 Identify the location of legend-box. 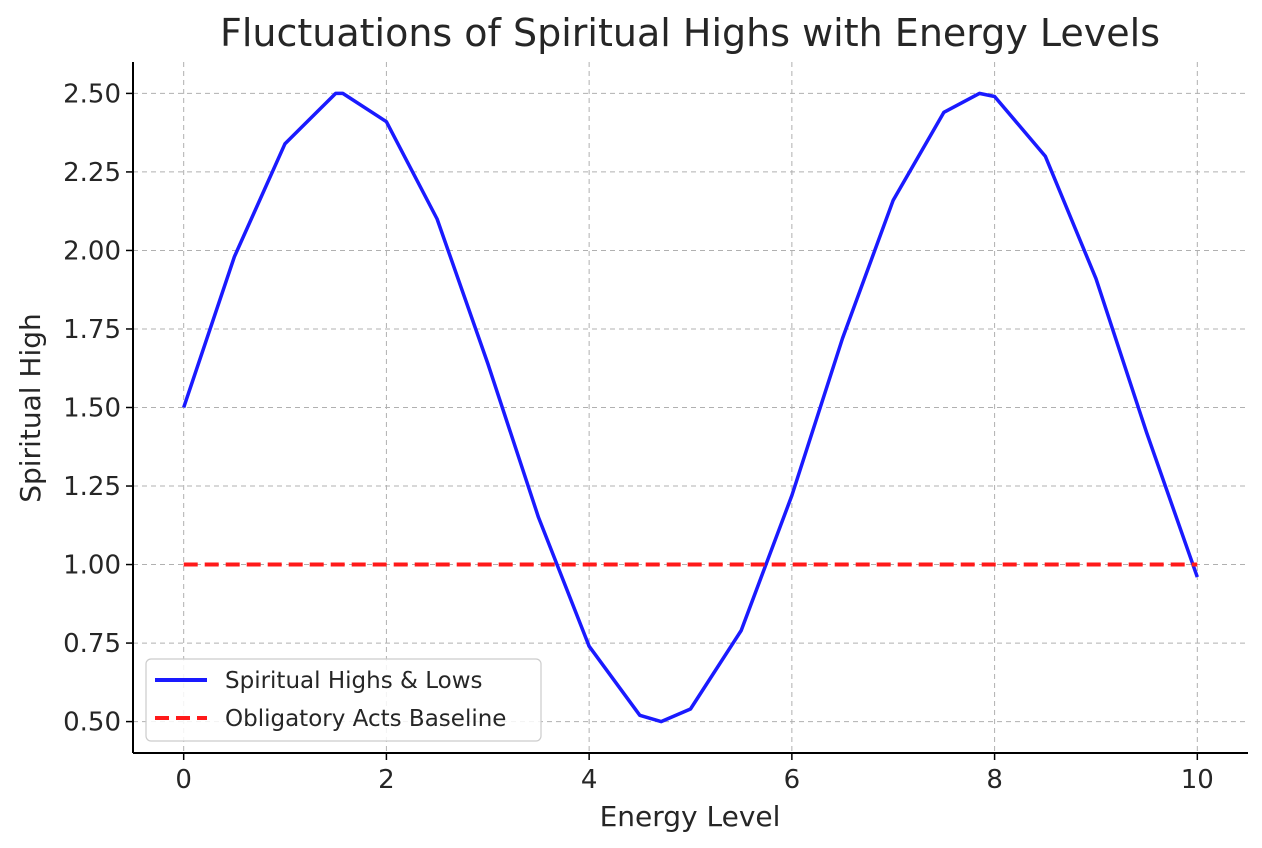
(343, 700).